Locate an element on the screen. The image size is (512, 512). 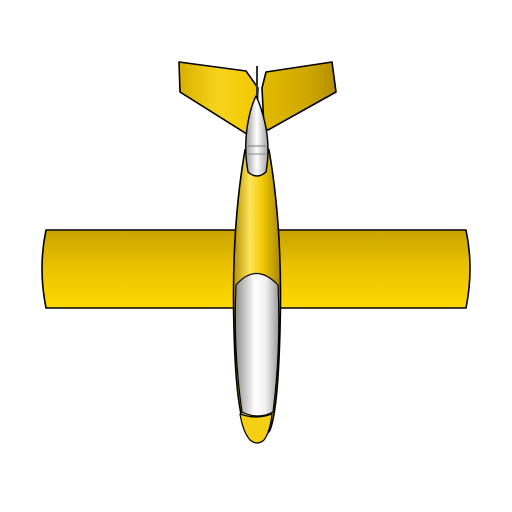
tail-cone is located at coordinates (257, 136).